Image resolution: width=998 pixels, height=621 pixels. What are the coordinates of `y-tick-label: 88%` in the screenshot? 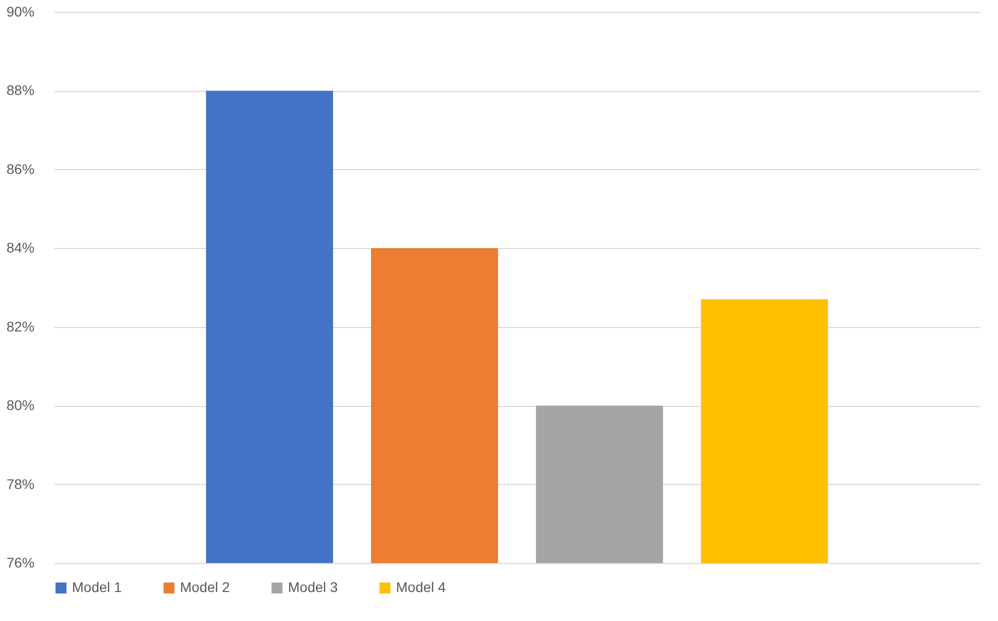 It's located at (20, 90).